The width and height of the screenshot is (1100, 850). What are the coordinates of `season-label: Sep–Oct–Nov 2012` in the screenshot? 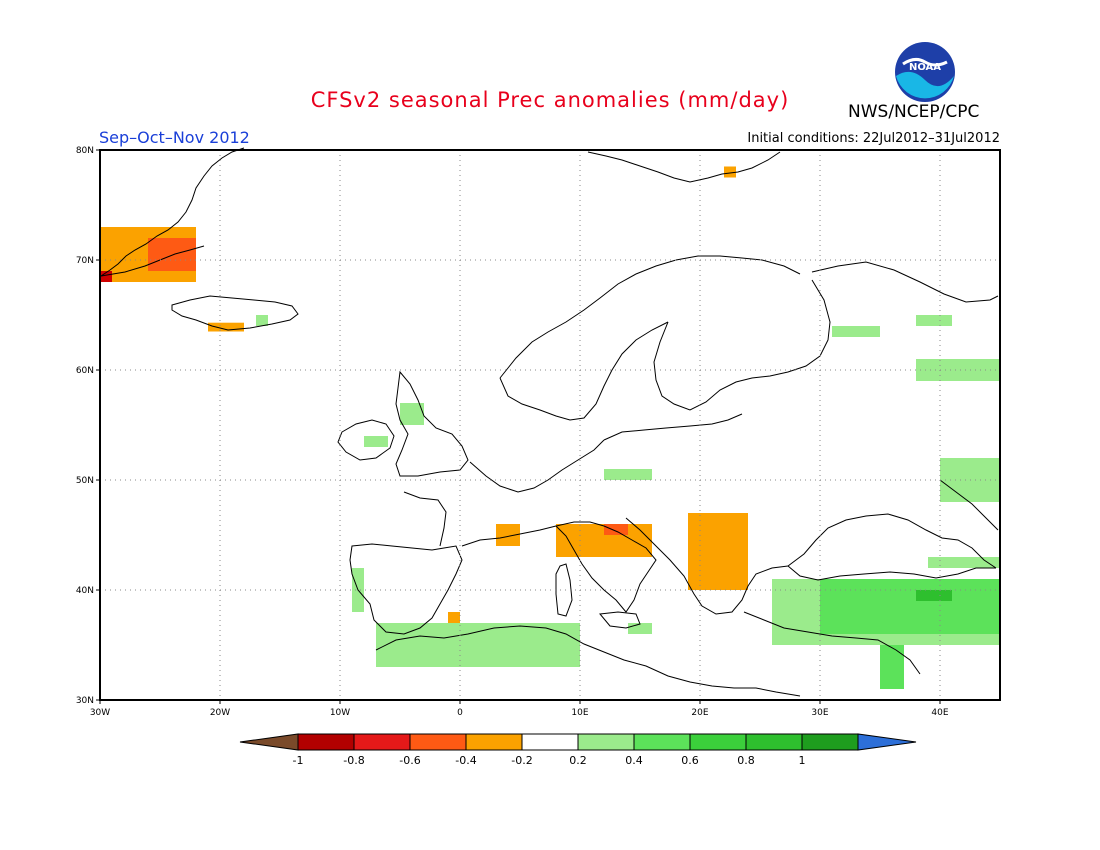 It's located at (174, 137).